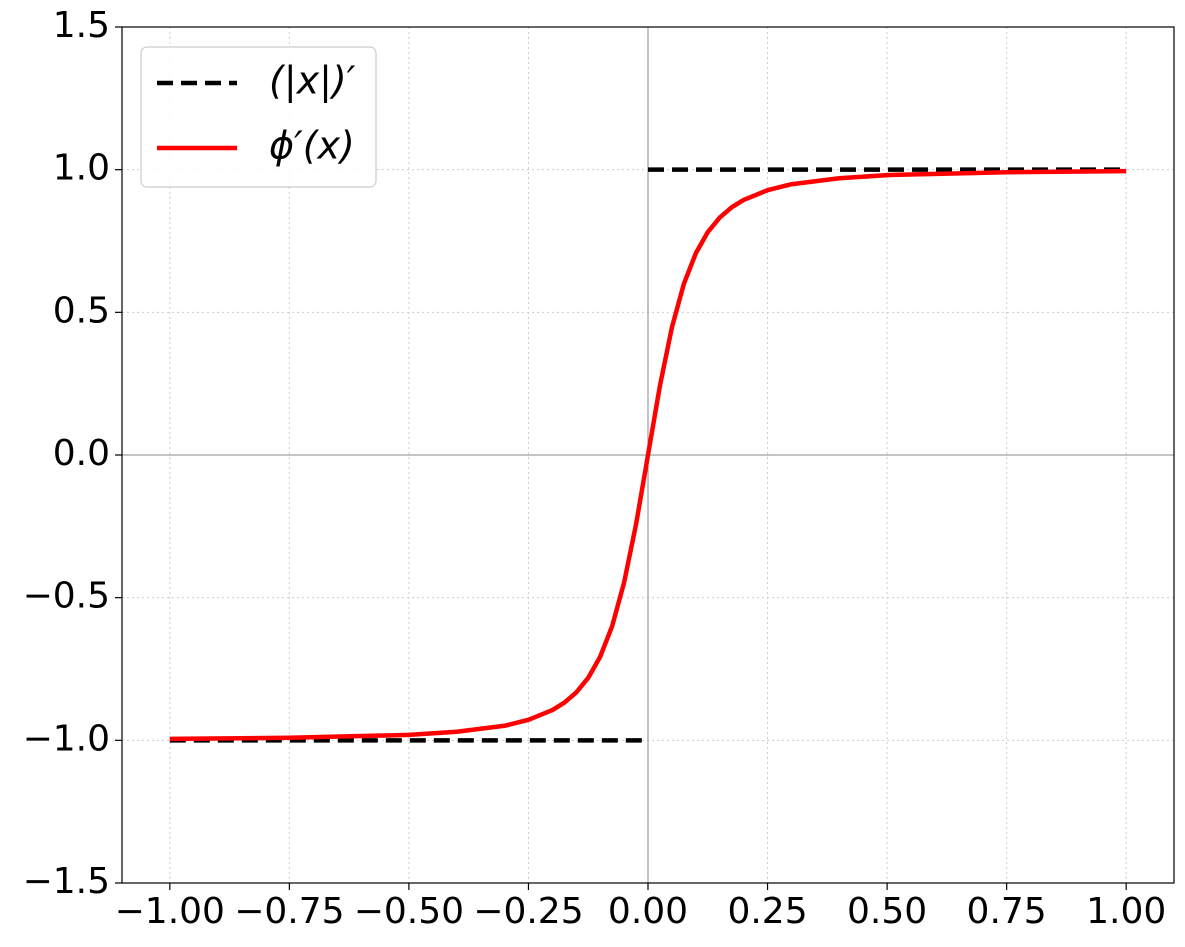 The image size is (1185, 947). What do you see at coordinates (66, 881) in the screenshot?
I see `y-tick-label: −1.5` at bounding box center [66, 881].